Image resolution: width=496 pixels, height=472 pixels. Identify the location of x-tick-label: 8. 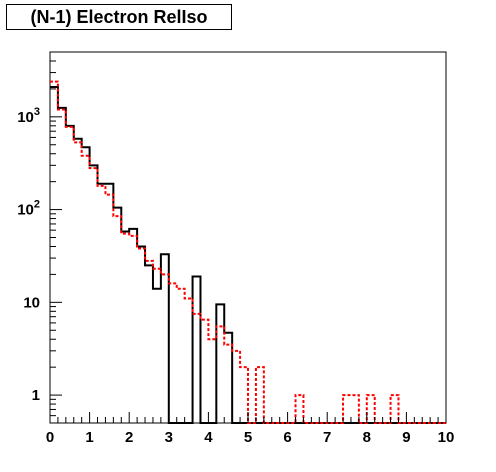
(367, 437).